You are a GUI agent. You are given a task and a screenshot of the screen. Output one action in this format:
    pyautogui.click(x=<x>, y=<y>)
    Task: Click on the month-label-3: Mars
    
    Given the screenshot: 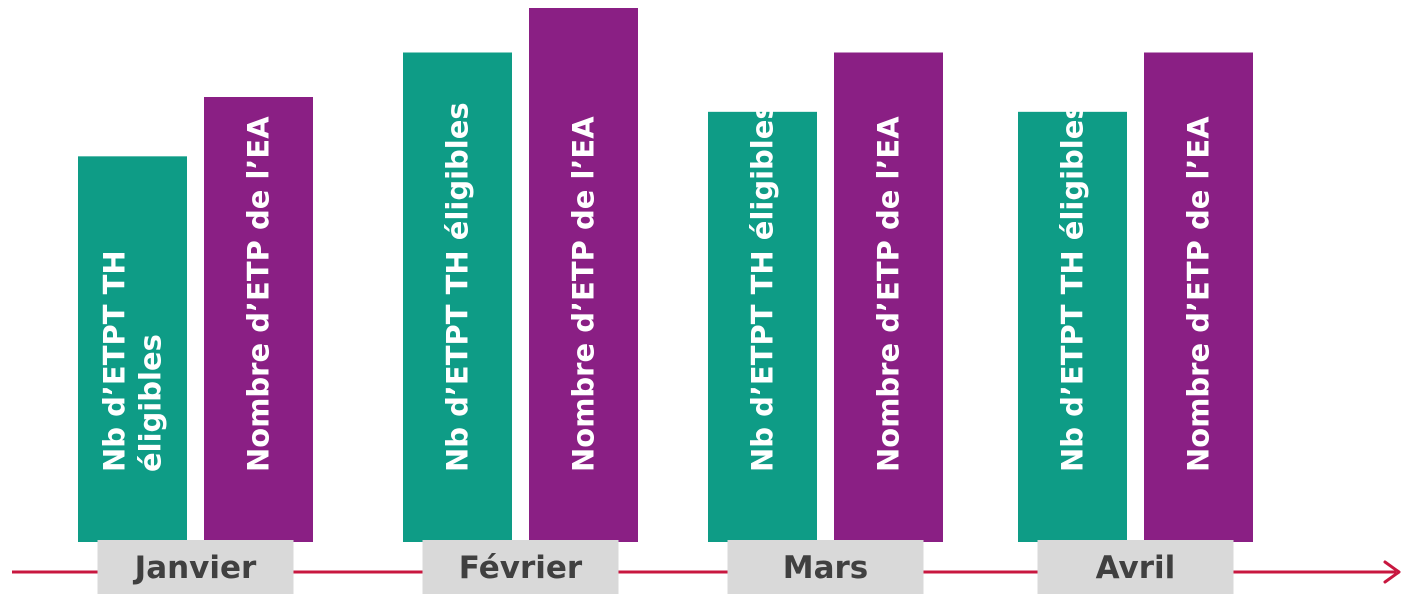 What is the action you would take?
    pyautogui.click(x=826, y=568)
    